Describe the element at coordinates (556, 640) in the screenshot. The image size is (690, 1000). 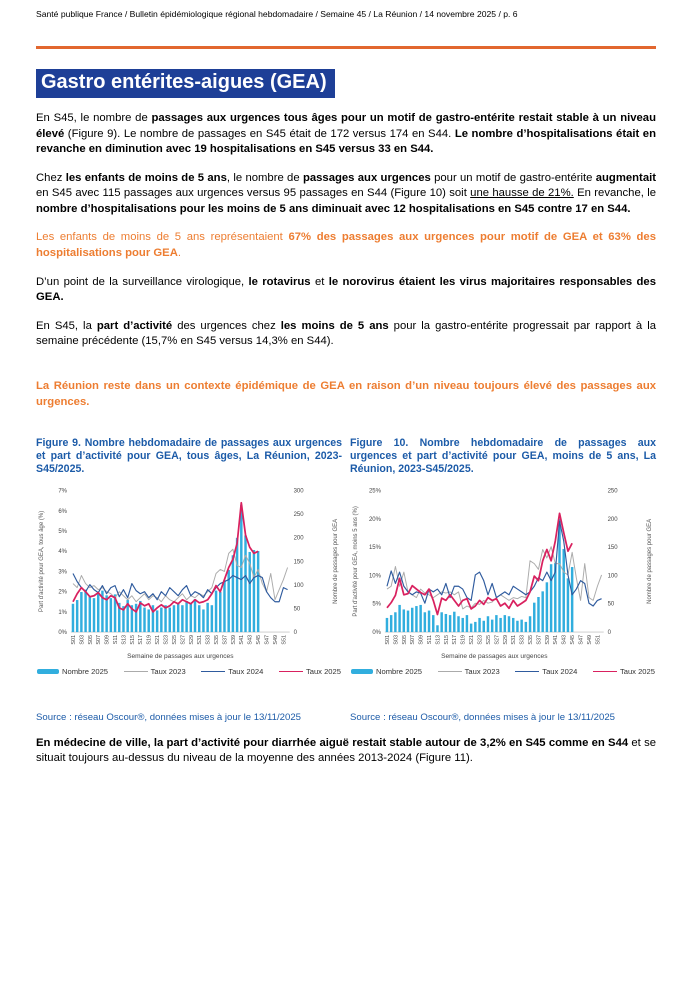
I see `svg-text: S41` at that location.